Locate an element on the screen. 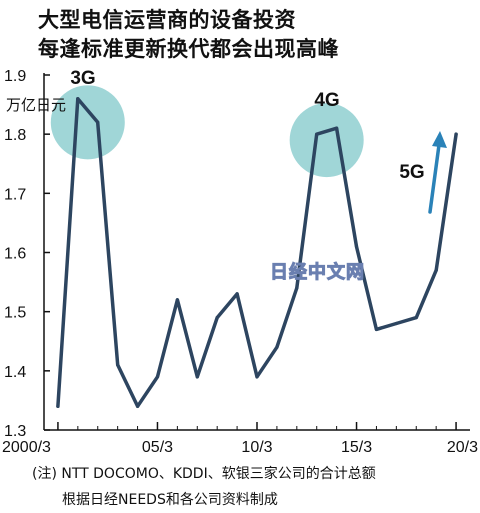 This screenshot has width=480, height=513. y-tick-label: 1.4 is located at coordinates (15, 372).